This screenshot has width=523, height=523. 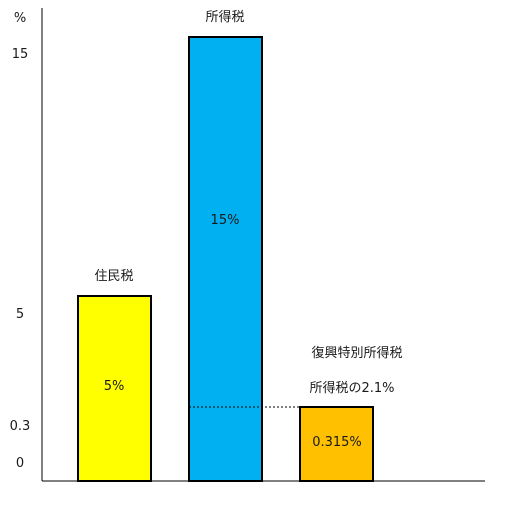 I want to click on bar-category-label: 復興特別所得税, so click(x=356, y=353).